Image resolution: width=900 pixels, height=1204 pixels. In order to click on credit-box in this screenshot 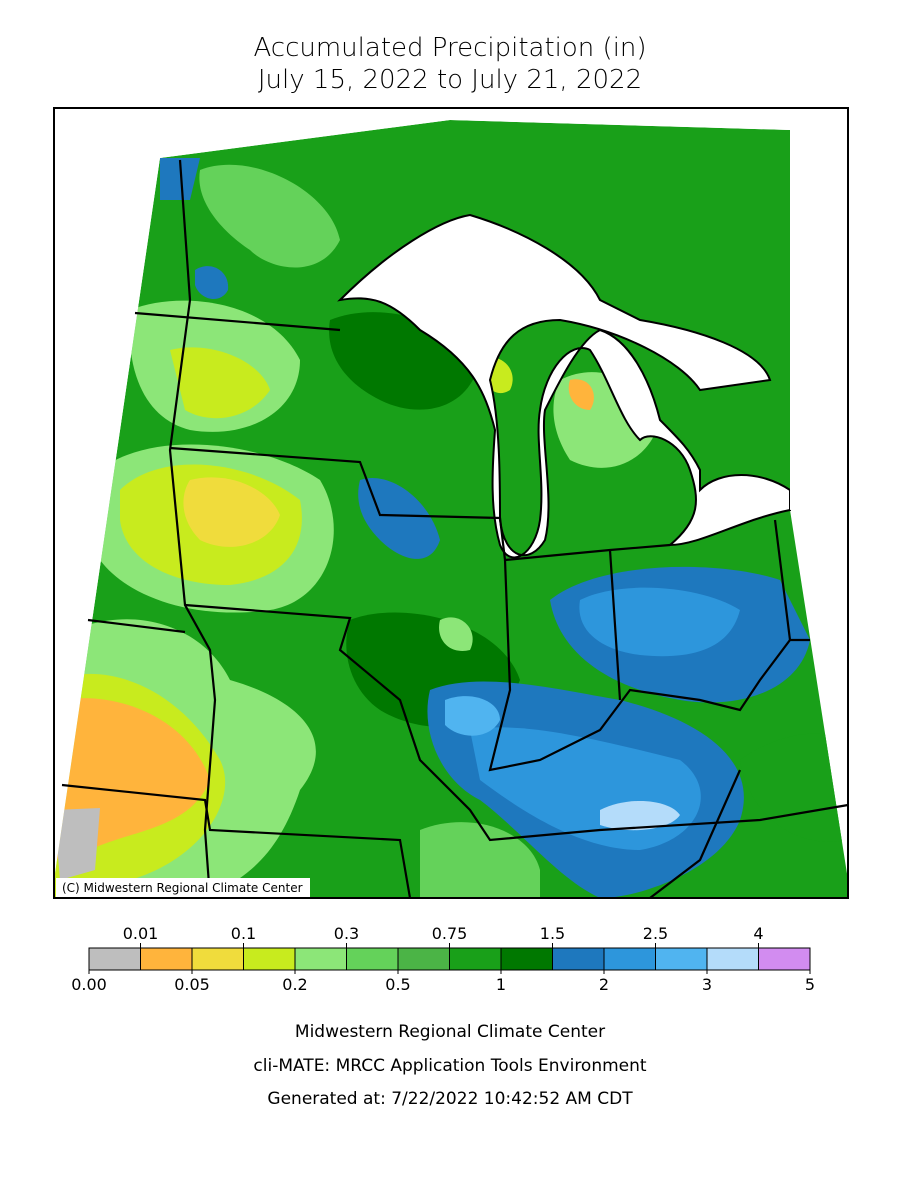, I will do `click(183, 887)`.